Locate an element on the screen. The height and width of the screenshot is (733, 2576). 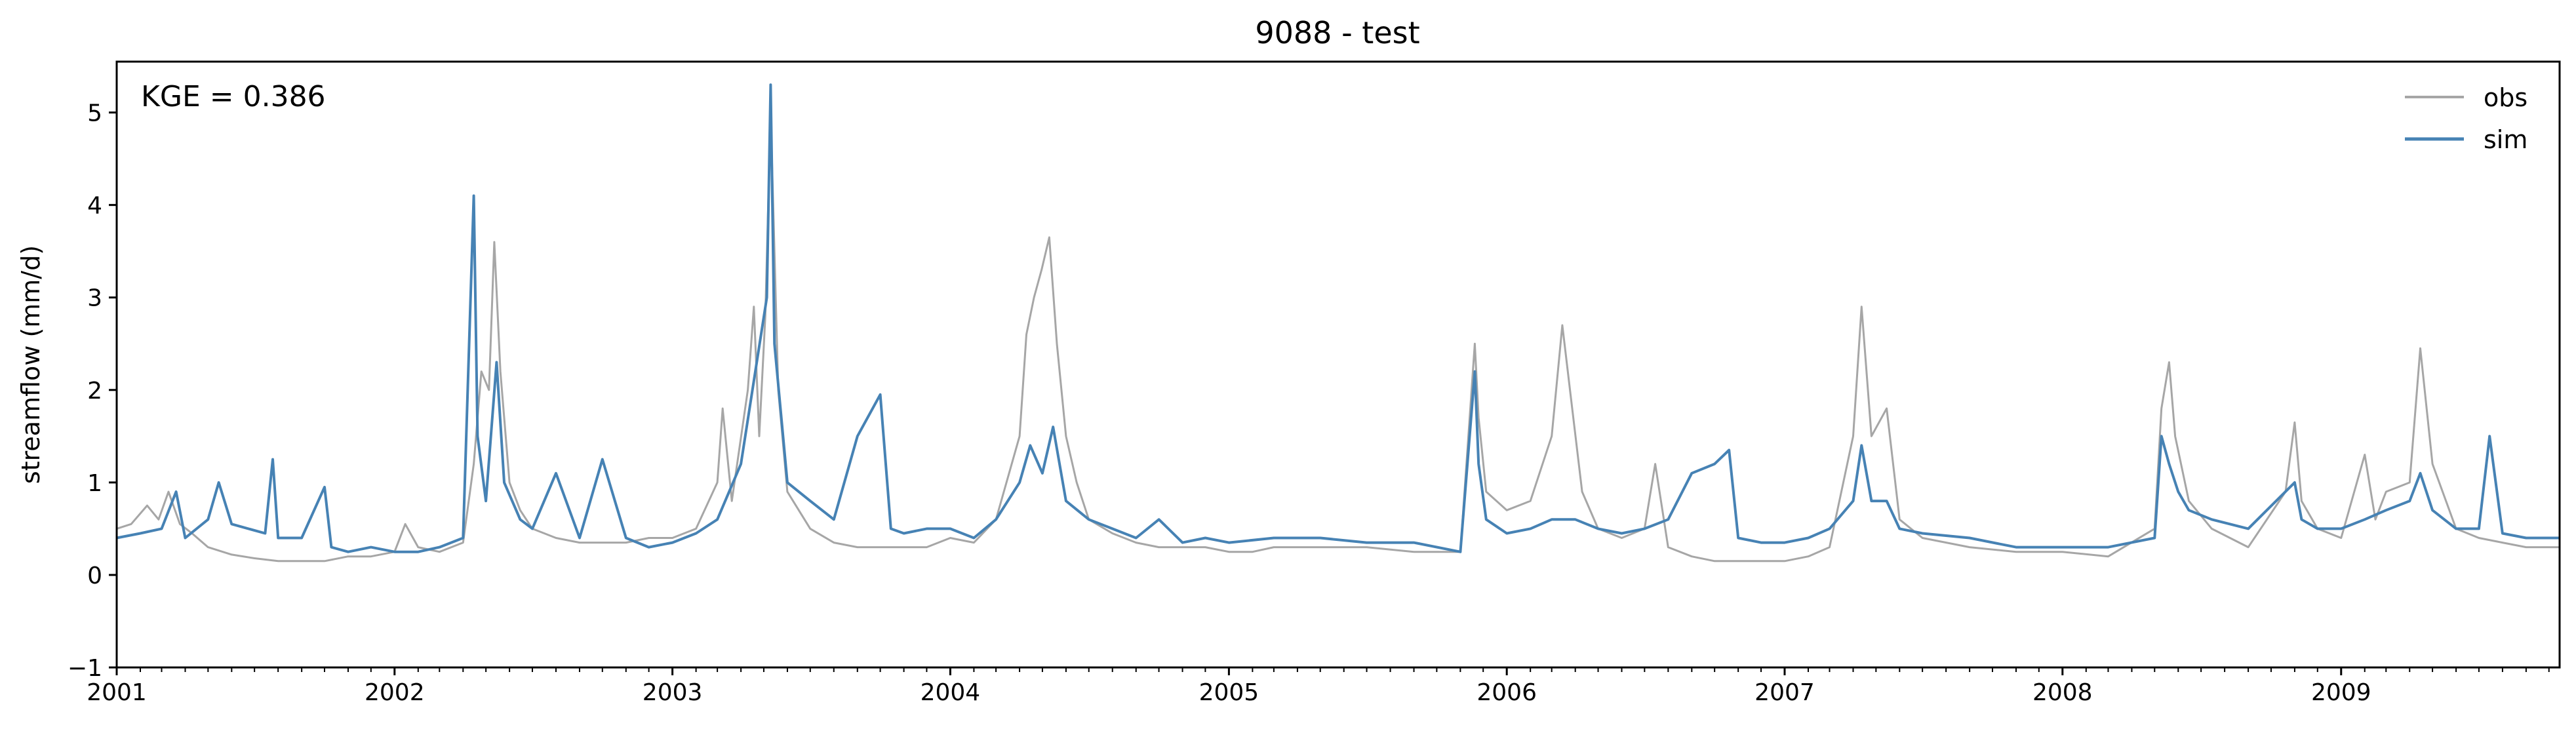
x-tick-label: 2004 is located at coordinates (951, 692).